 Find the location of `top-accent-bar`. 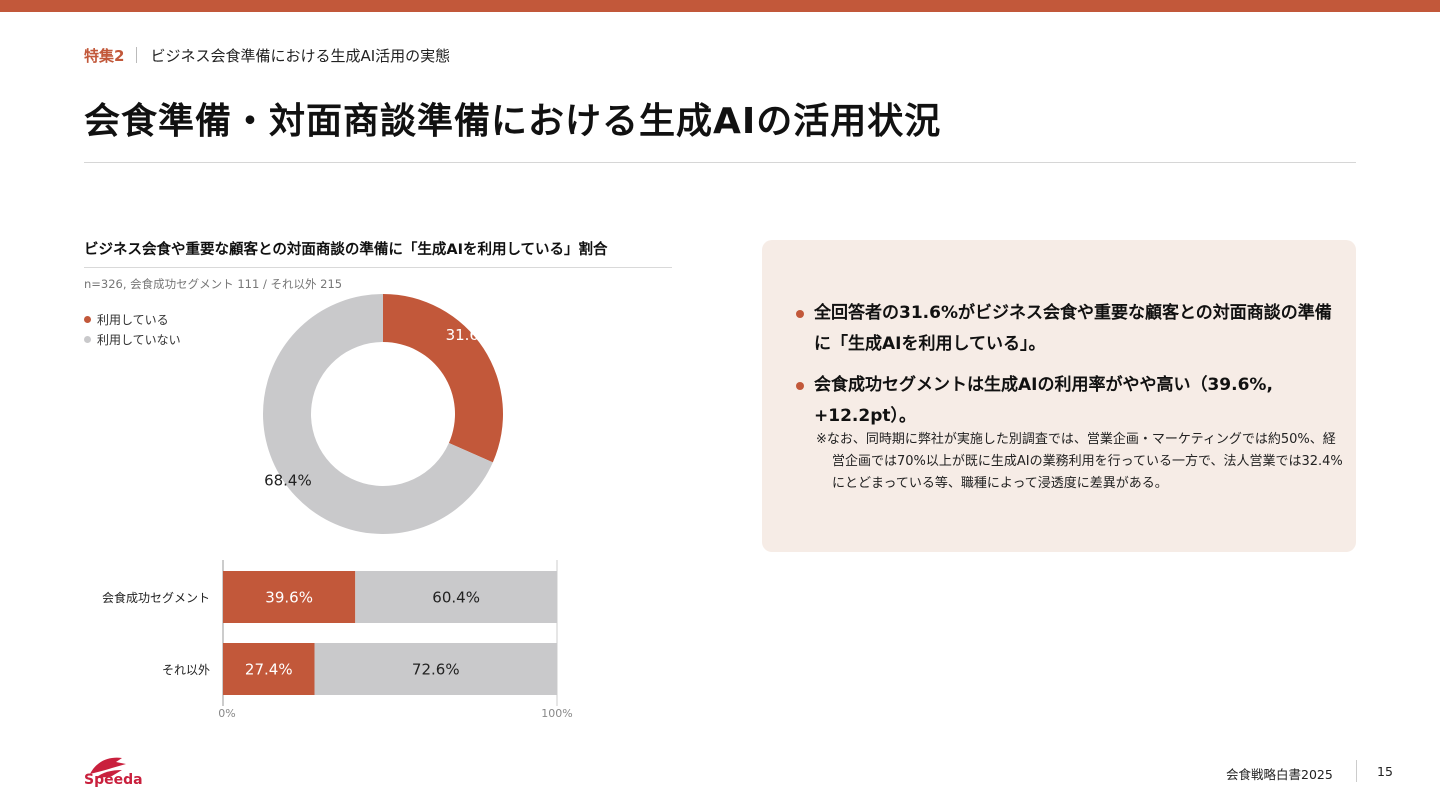

top-accent-bar is located at coordinates (720, 6).